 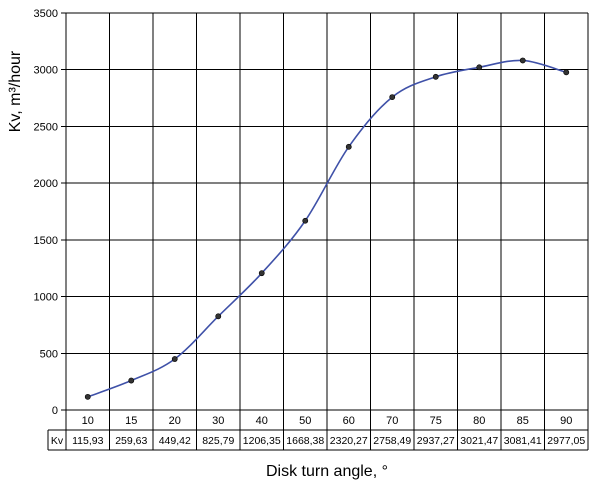 What do you see at coordinates (349, 441) in the screenshot?
I see `table-value-cell: 2320,27` at bounding box center [349, 441].